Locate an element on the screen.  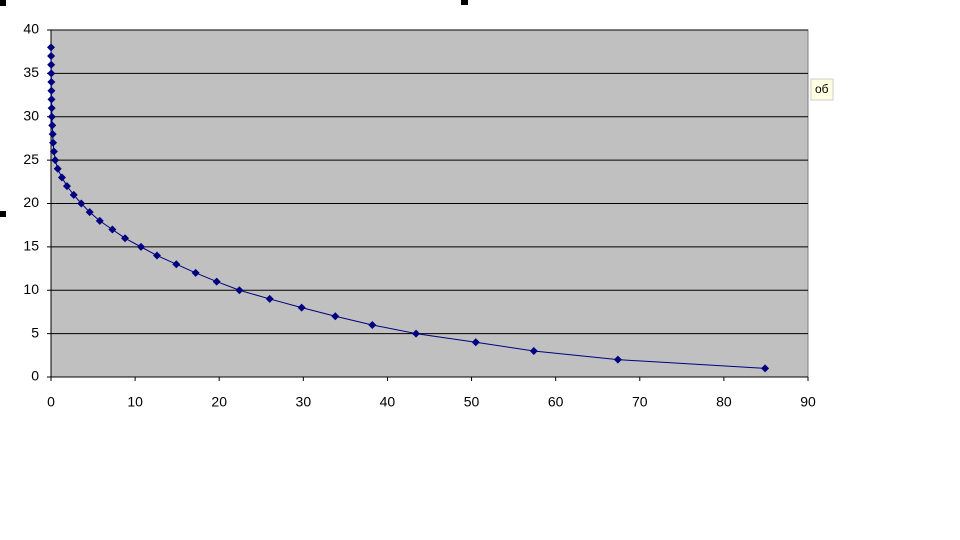
y-tick-label: 35 is located at coordinates (31, 72).